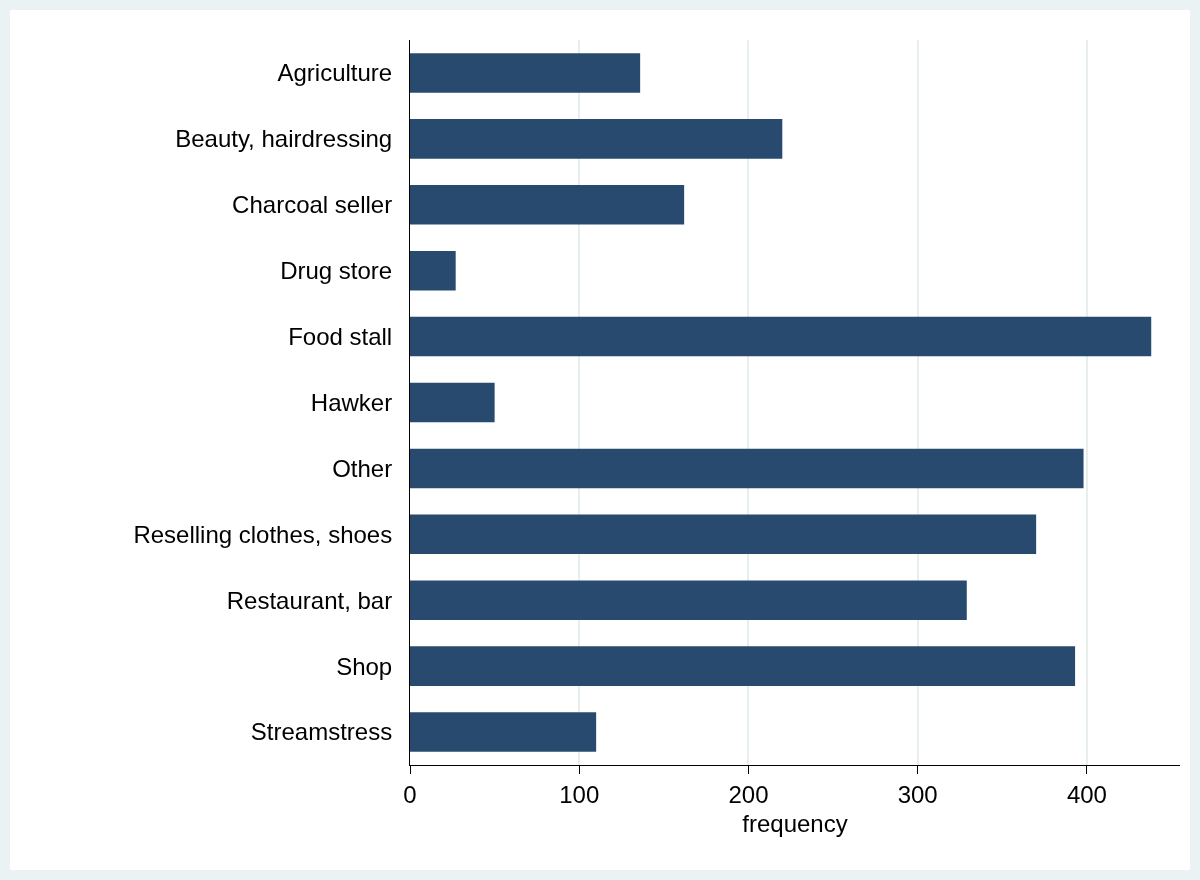 This screenshot has height=880, width=1200. I want to click on x-tick-label: 0, so click(410, 794).